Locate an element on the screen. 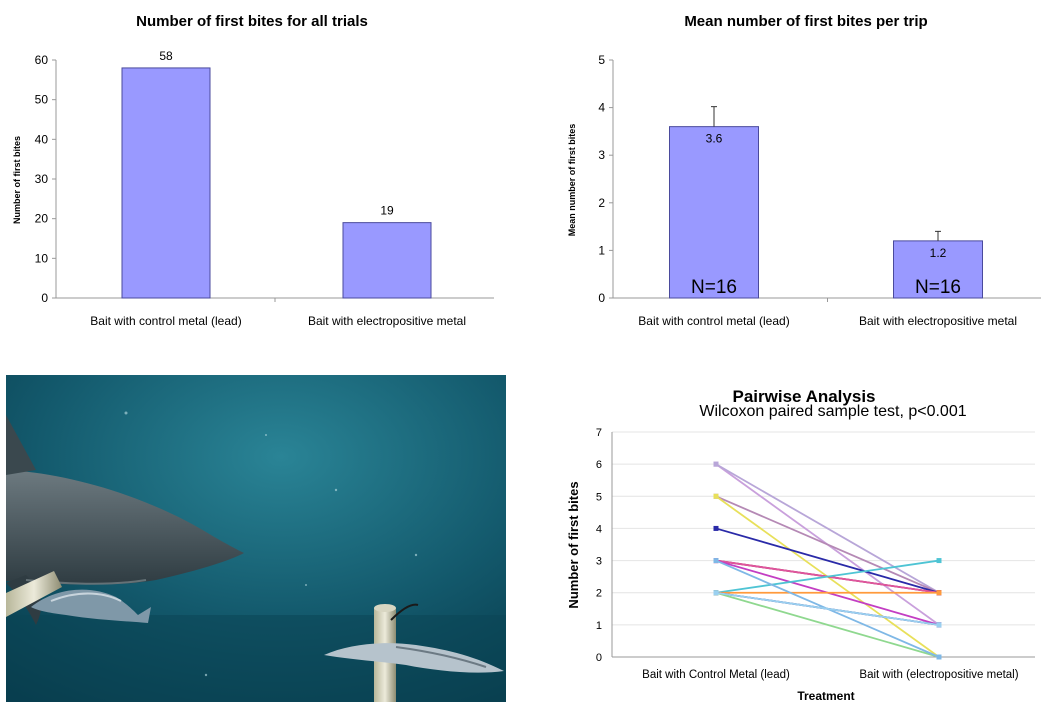 This screenshot has width=1041, height=710. data-label: 19 is located at coordinates (387, 211).